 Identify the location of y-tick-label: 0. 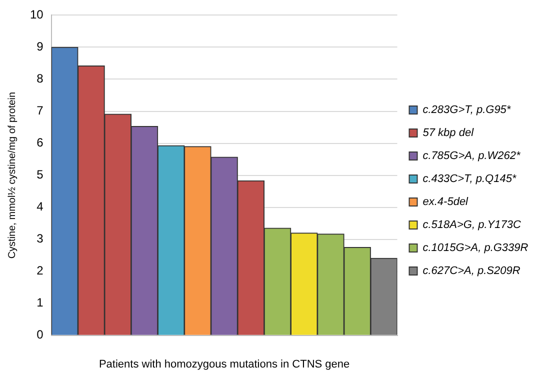
(40, 335).